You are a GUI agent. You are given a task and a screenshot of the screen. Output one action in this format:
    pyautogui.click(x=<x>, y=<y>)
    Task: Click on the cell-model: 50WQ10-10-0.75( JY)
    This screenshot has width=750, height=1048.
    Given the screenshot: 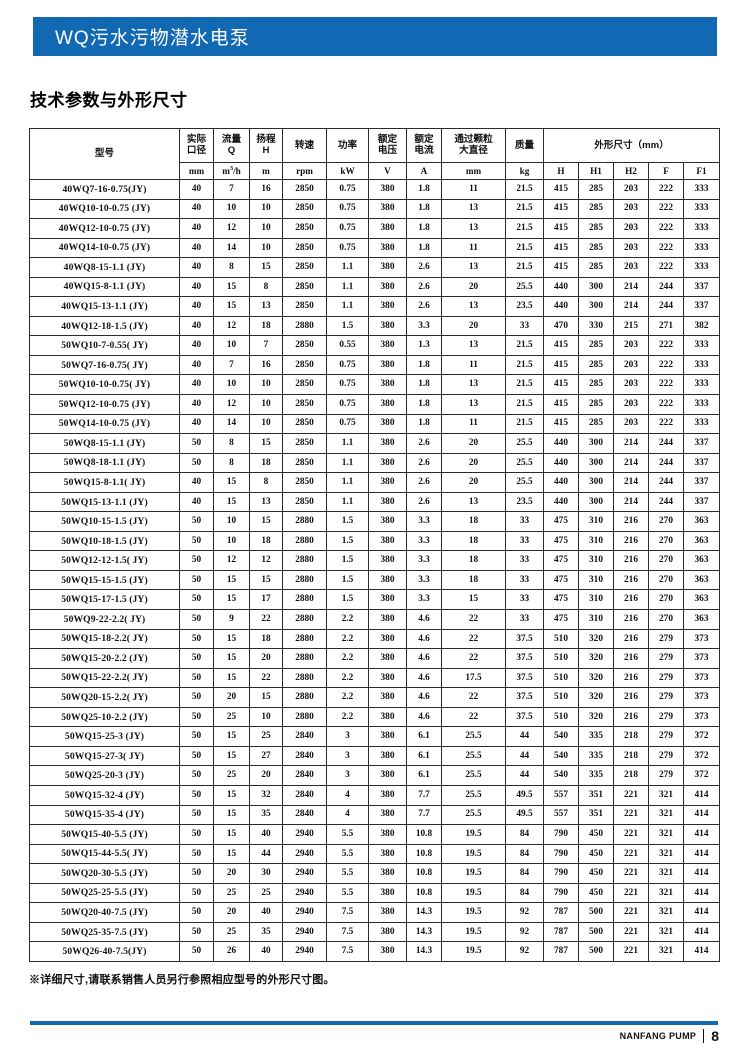 What is the action you would take?
    pyautogui.click(x=104, y=385)
    